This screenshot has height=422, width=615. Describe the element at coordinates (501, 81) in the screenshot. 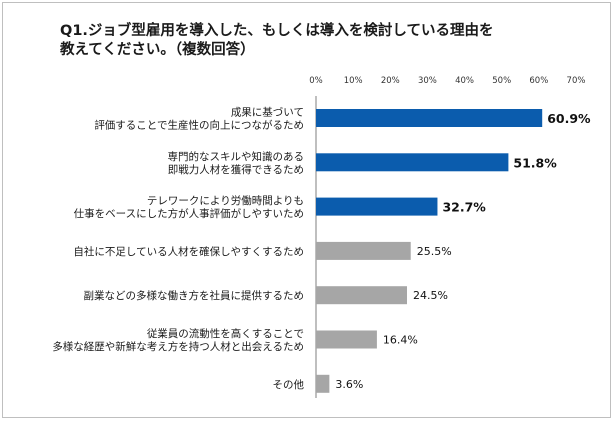

I see `x-tick-label: 50%` at that location.